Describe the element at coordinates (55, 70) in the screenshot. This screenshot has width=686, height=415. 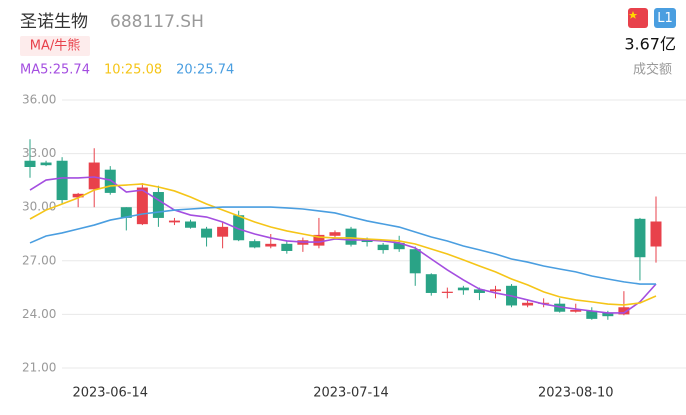
I see `legend-entry: MA5:25.74` at that location.